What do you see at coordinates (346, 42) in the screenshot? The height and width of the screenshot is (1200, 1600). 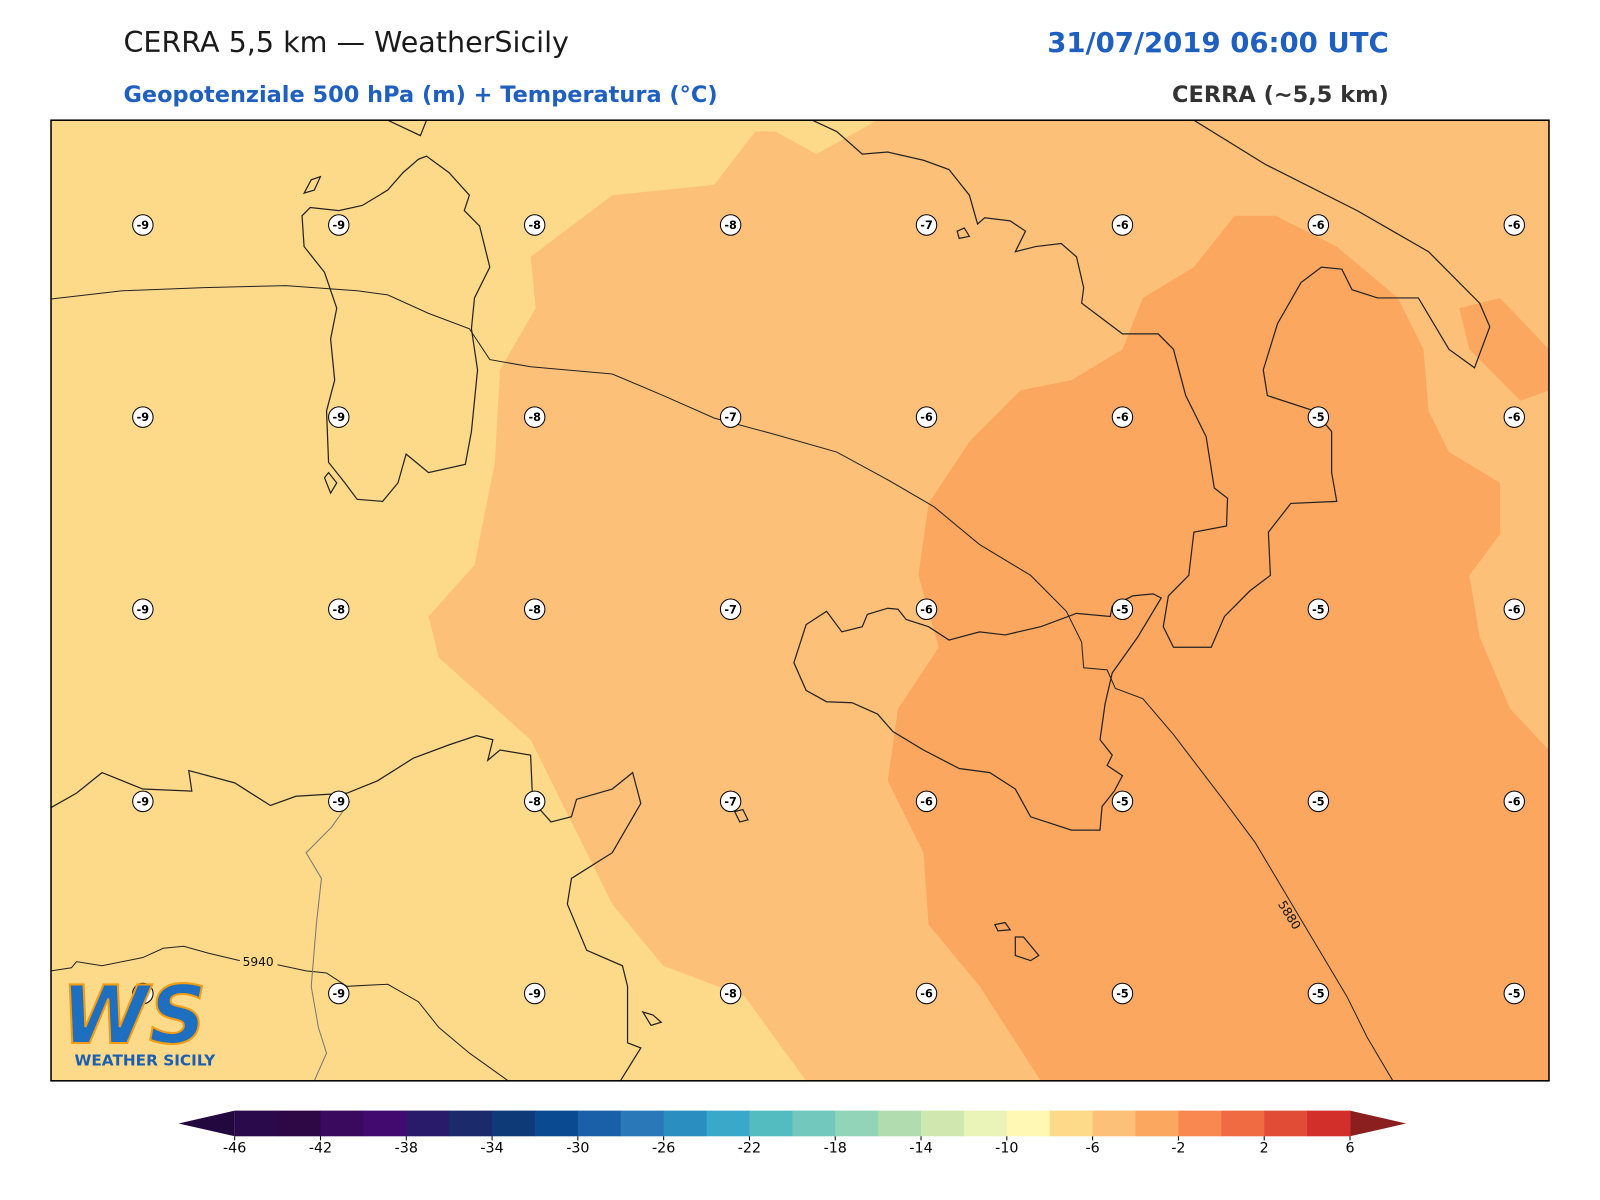 I see `title: CERRA 5,5 km — WeatherSicily` at bounding box center [346, 42].